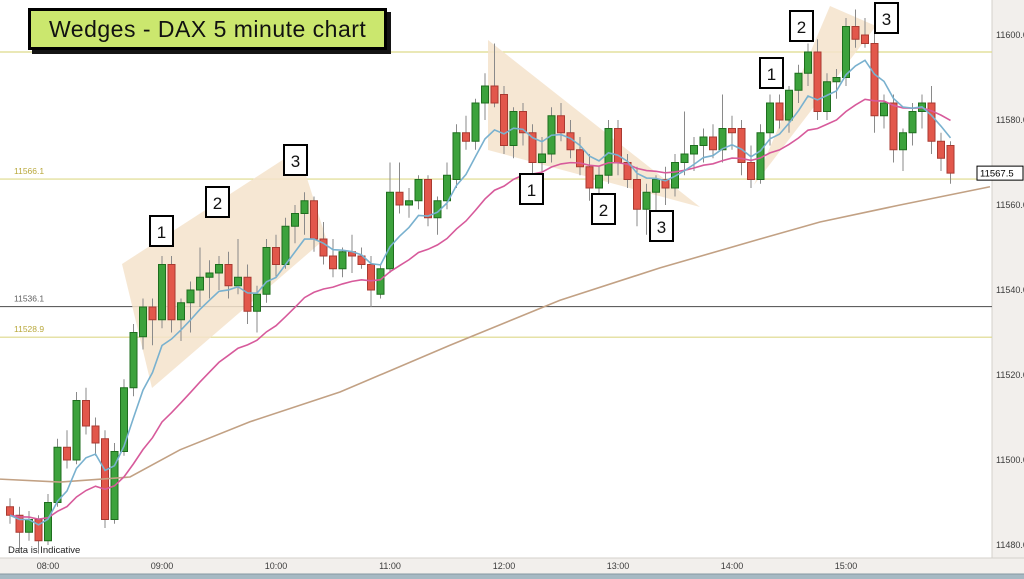  I want to click on wedge-point-label: 3, so click(661, 226).